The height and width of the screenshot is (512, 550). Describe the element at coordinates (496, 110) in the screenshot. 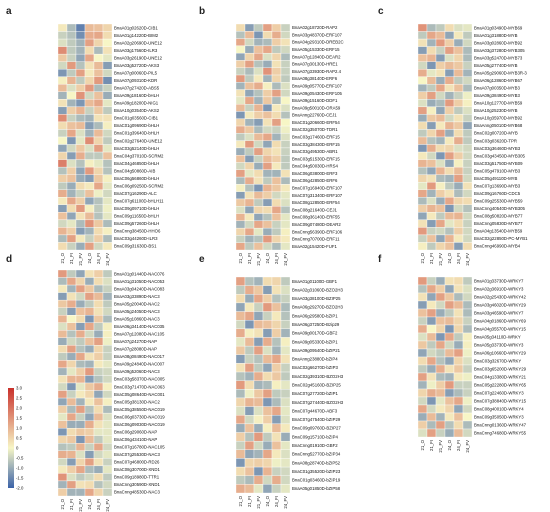

I see `gene-label: BnaA10g25230D-MYB` at that location.